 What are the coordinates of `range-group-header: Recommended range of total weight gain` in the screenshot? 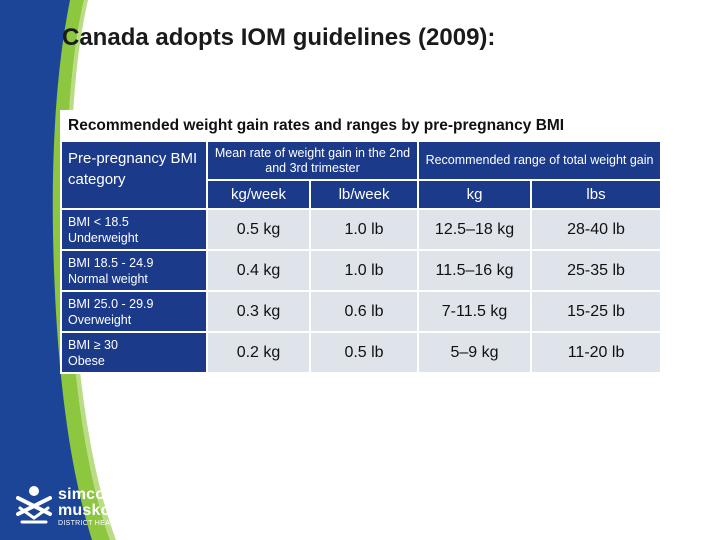 It's located at (540, 160).